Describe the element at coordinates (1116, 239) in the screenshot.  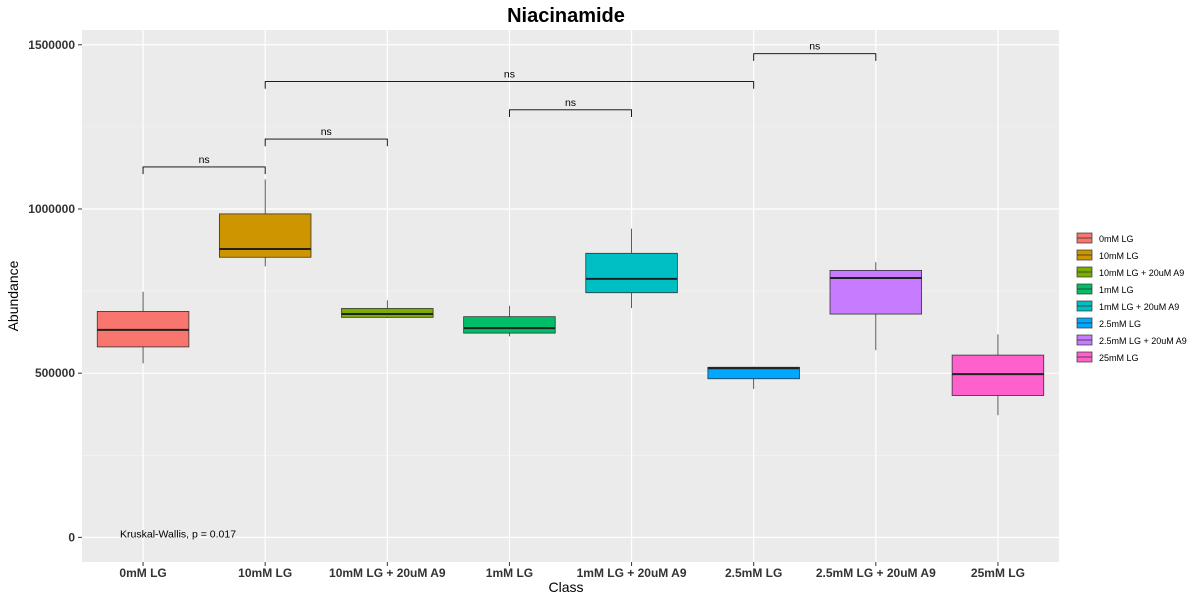
I see `legend-label: 0mM LG` at that location.